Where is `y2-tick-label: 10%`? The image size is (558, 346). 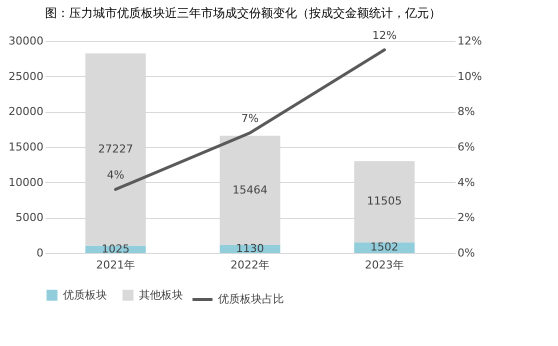 y2-tick-label: 10% is located at coordinates (470, 76).